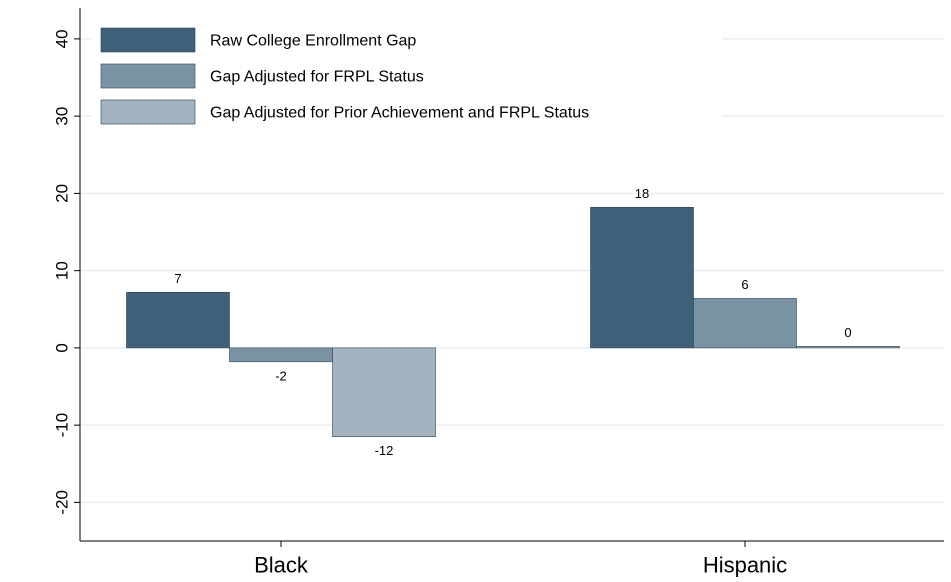  What do you see at coordinates (62, 425) in the screenshot?
I see `y-tick-label: -10` at bounding box center [62, 425].